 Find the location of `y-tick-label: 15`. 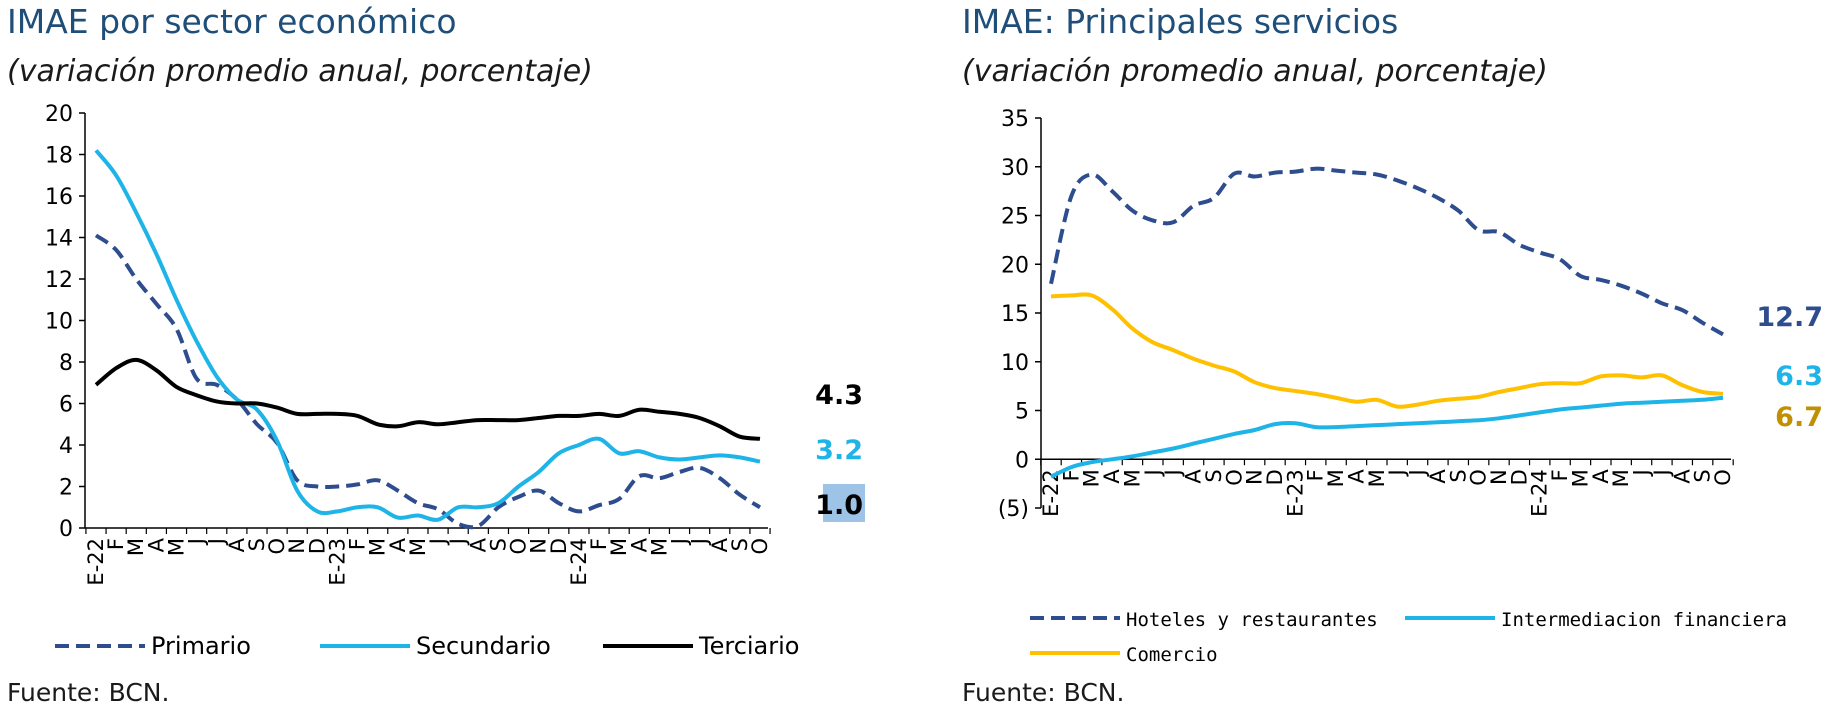

y-tick-label: 15 is located at coordinates (1015, 314).